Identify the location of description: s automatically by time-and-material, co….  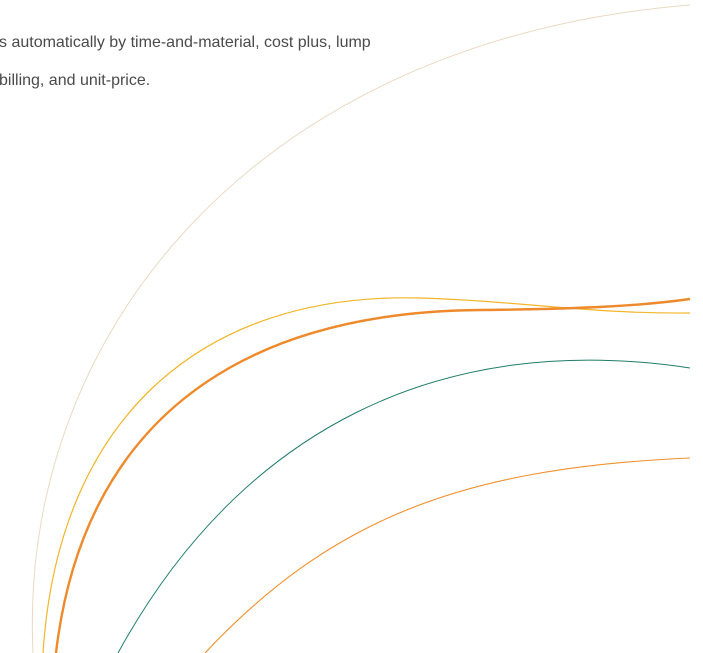
(185, 62).